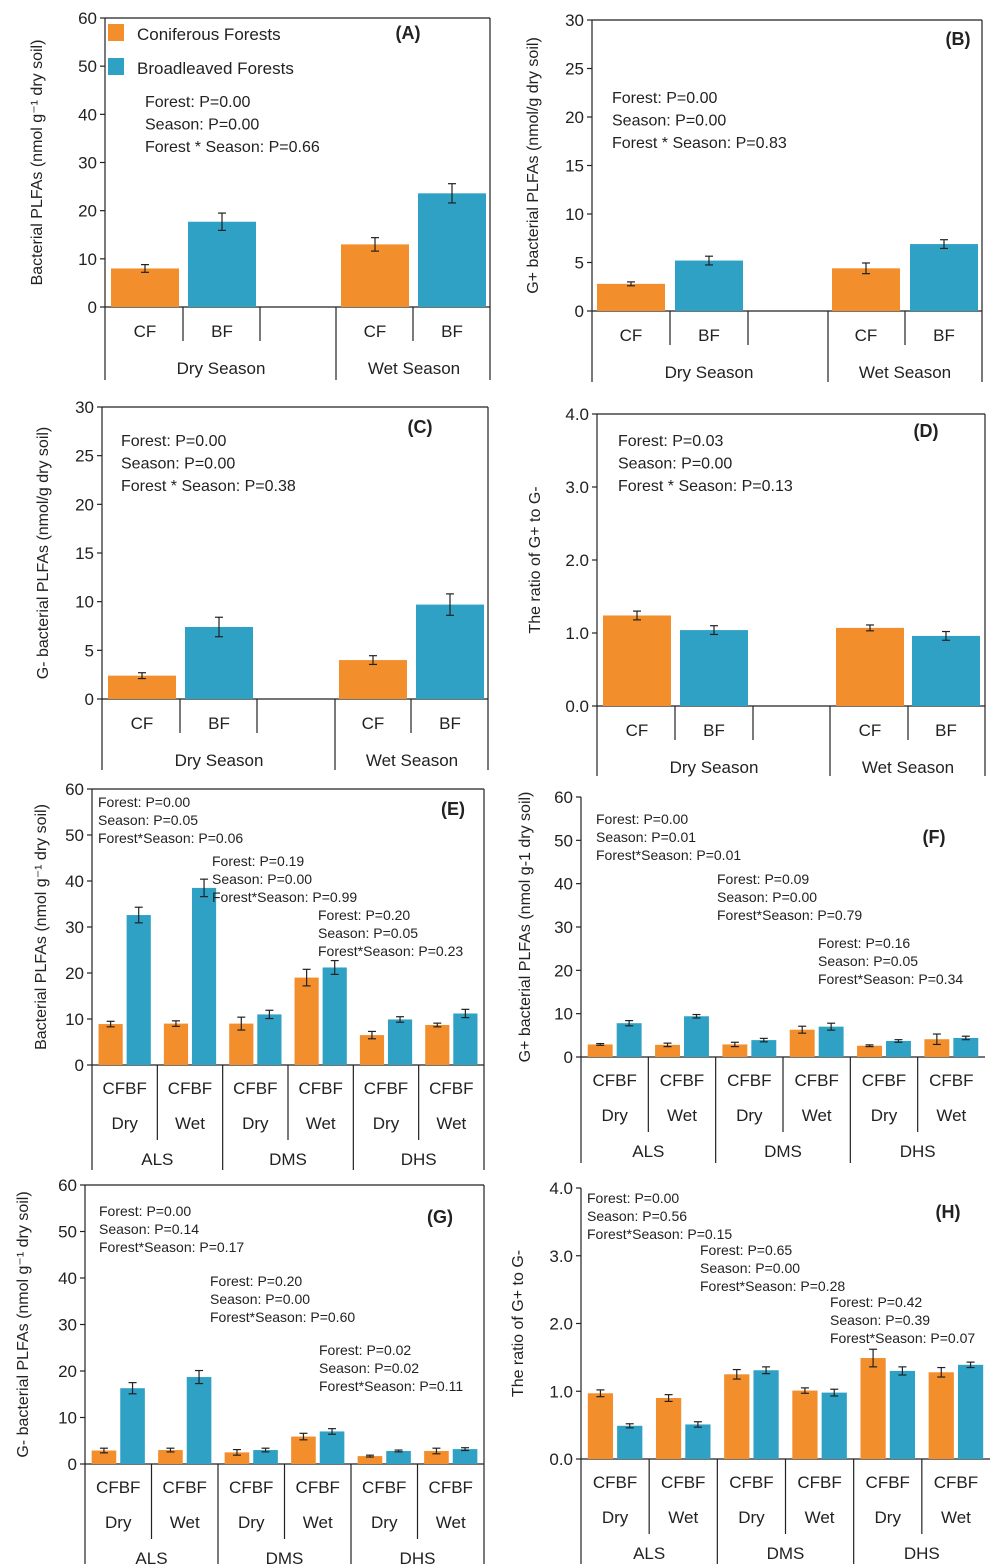 The image size is (992, 1564). What do you see at coordinates (958, 39) in the screenshot?
I see `panel-letter: (B)` at bounding box center [958, 39].